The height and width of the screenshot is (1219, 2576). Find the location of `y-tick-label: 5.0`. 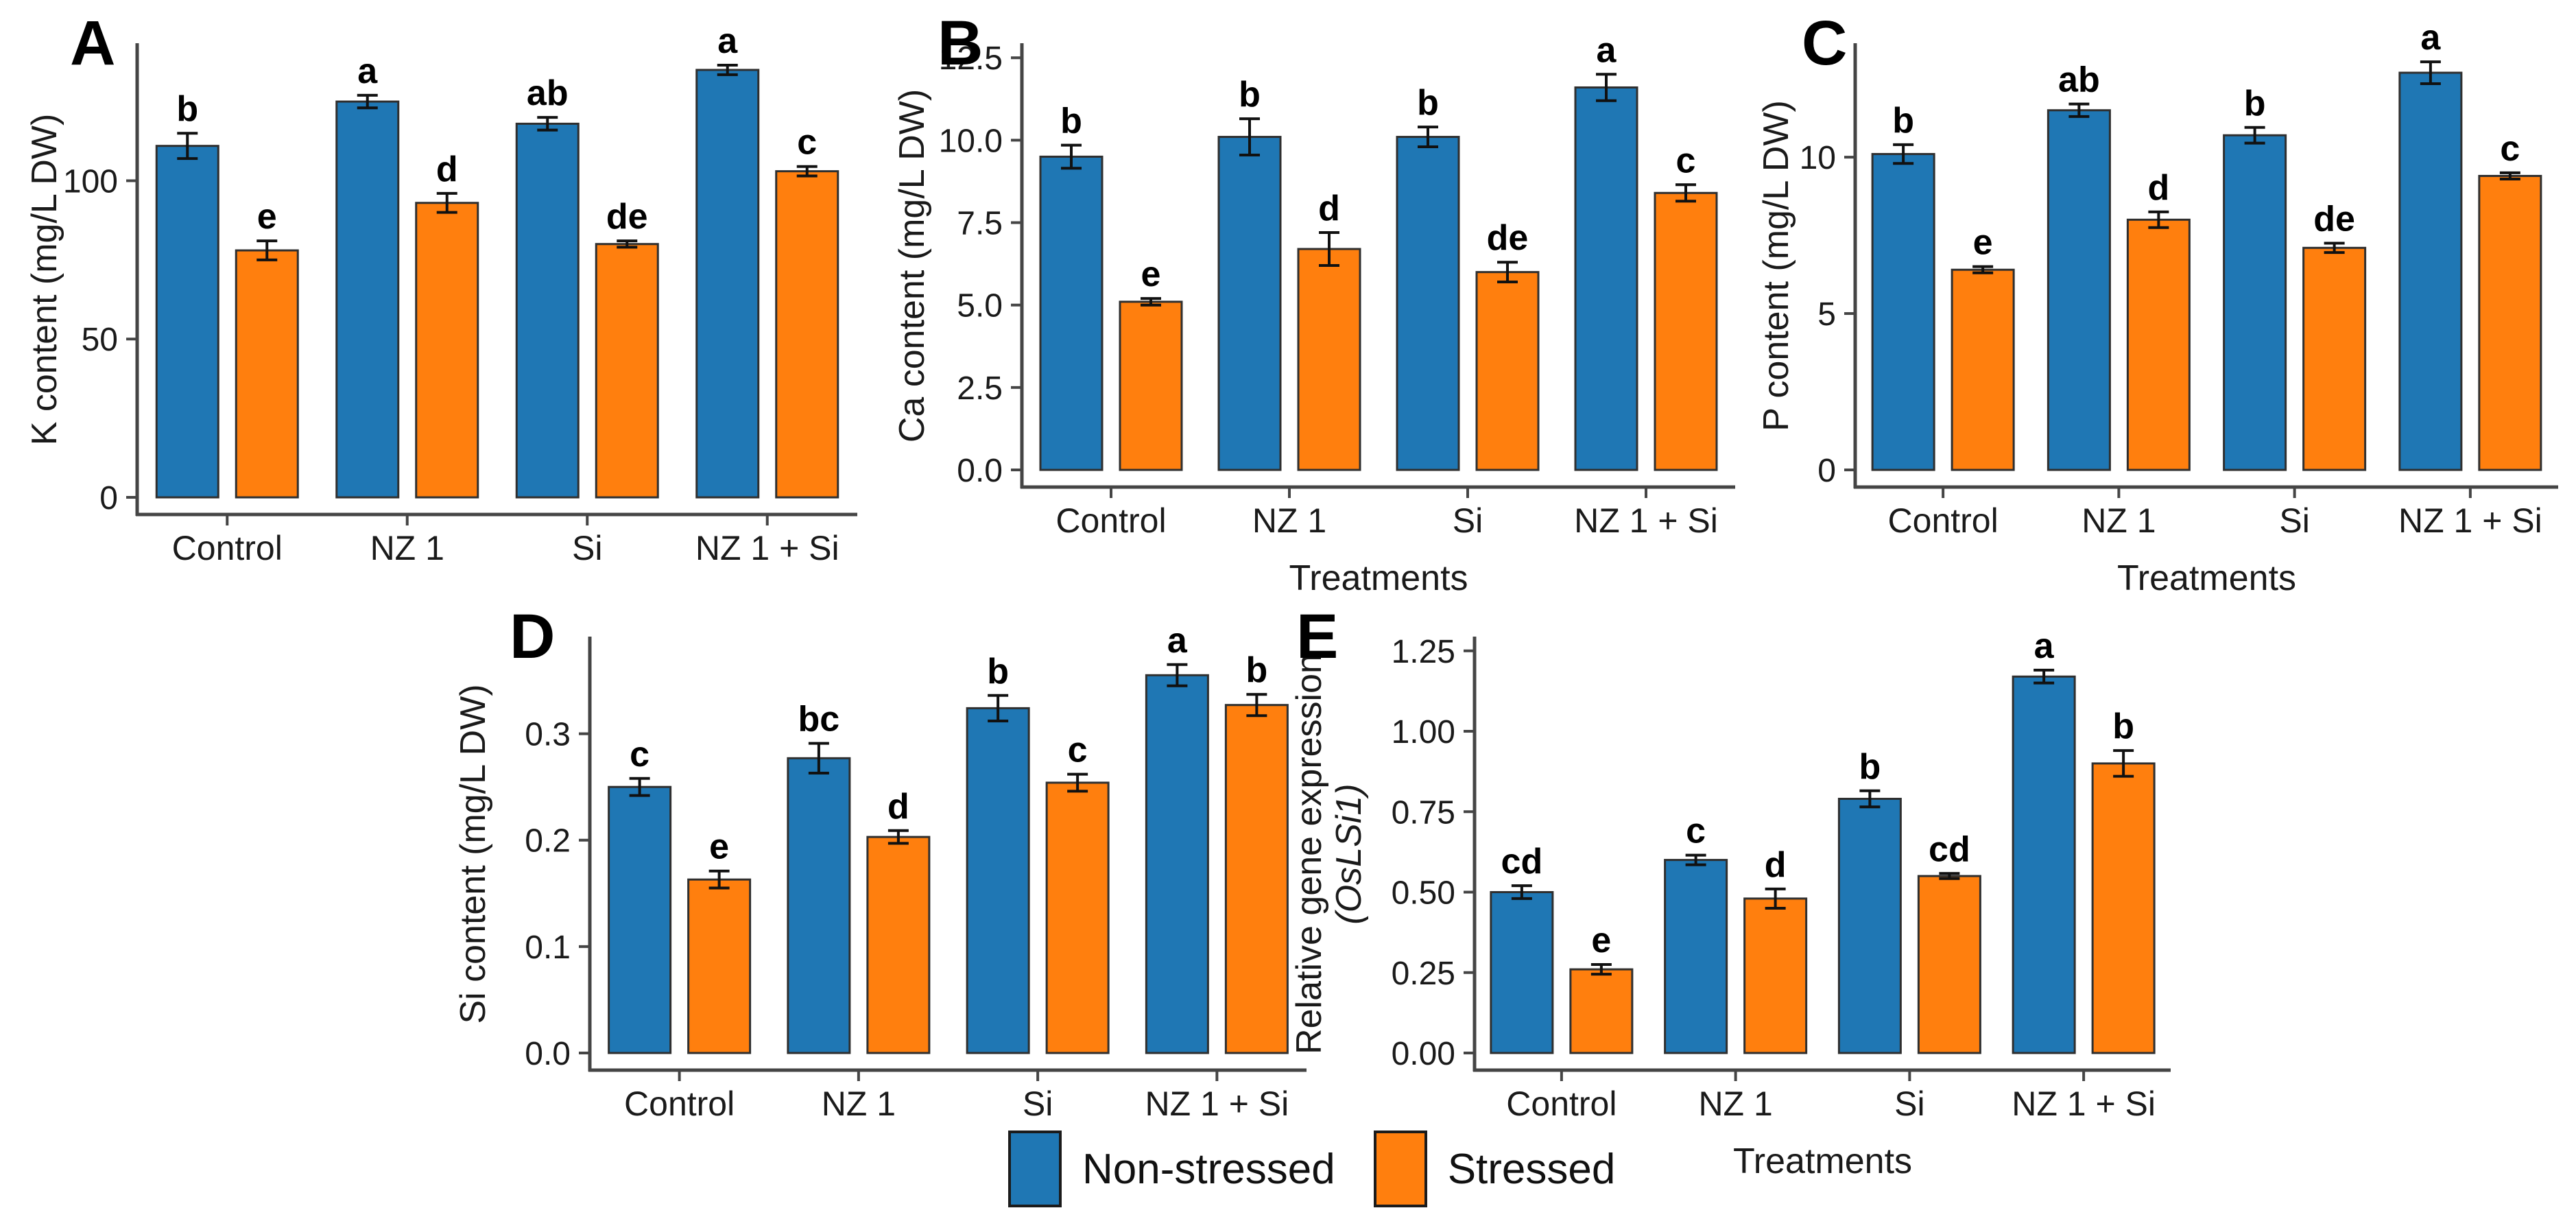

y-tick-label: 5.0 is located at coordinates (980, 306).